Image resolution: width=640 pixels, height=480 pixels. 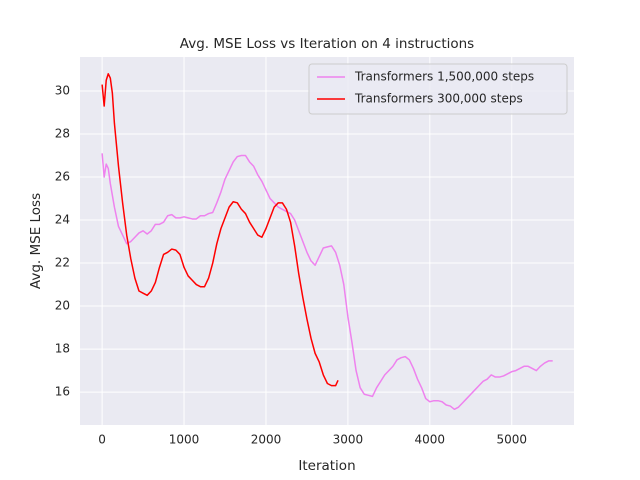 I want to click on x-axis-label: Iteration, so click(x=326, y=466).